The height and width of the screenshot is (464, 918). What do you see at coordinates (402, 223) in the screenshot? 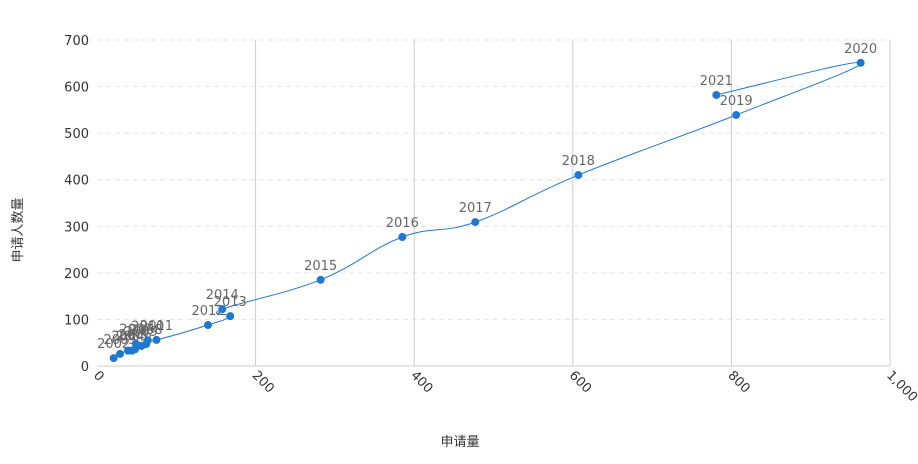
I see `point-label: 2016` at bounding box center [402, 223].